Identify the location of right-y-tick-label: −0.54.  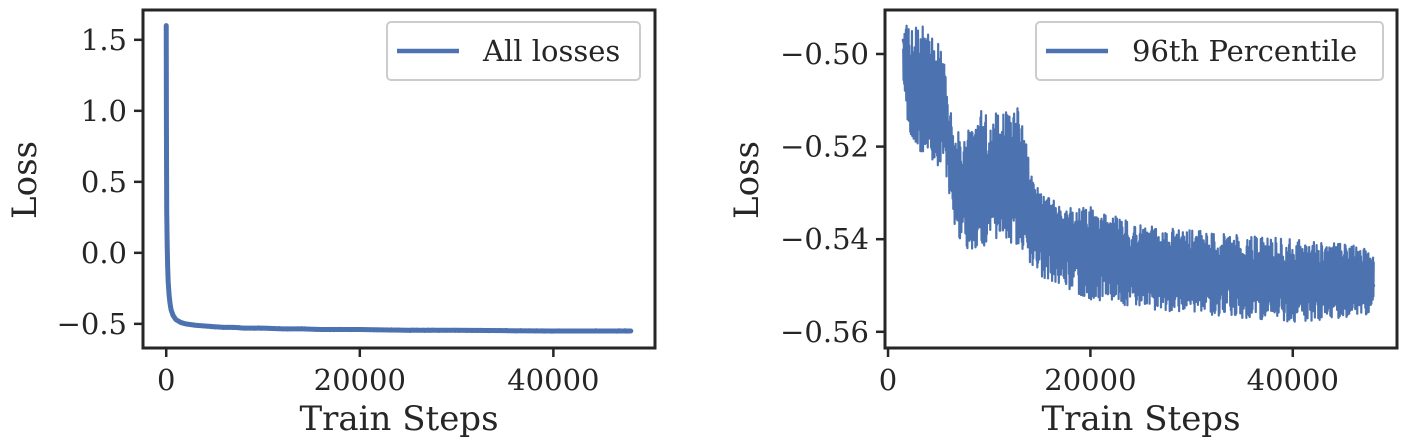
(824, 239).